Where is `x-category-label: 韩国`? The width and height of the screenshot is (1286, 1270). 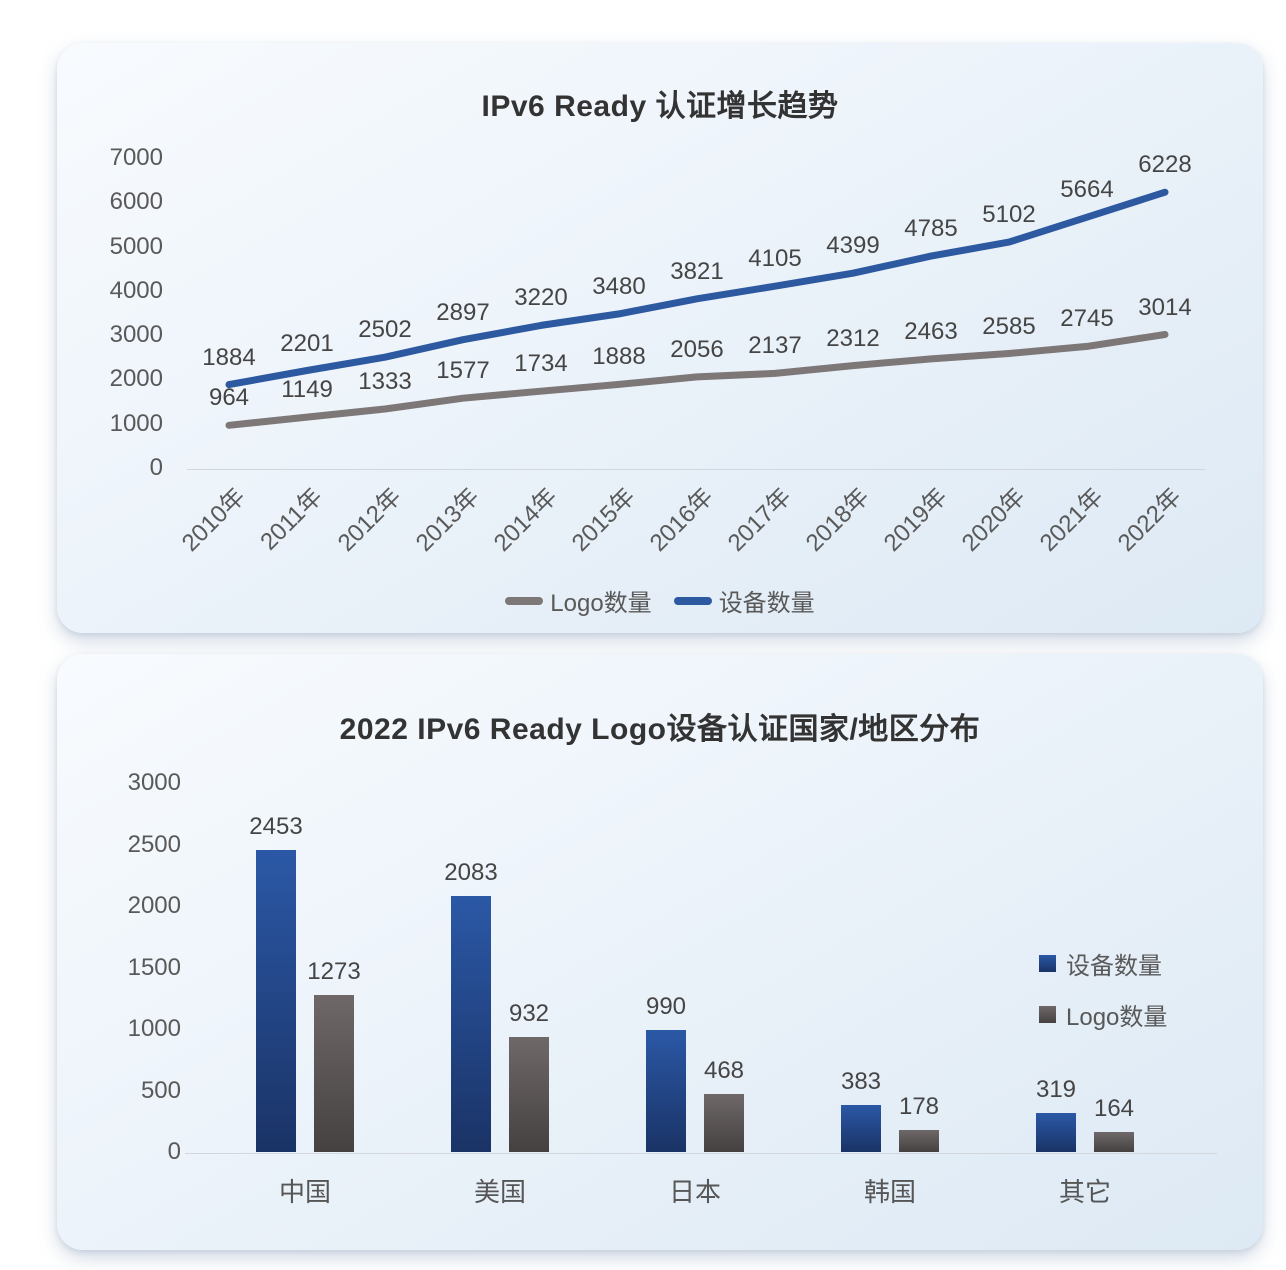
x-category-label: 韩国 is located at coordinates (889, 1192).